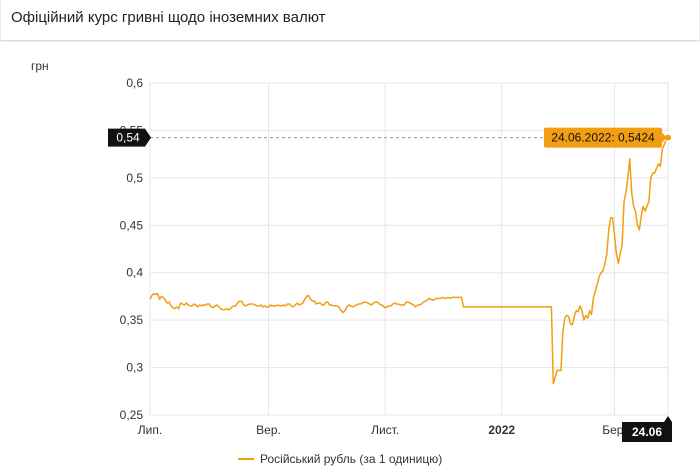  I want to click on crosshair-y-badge, so click(129, 137).